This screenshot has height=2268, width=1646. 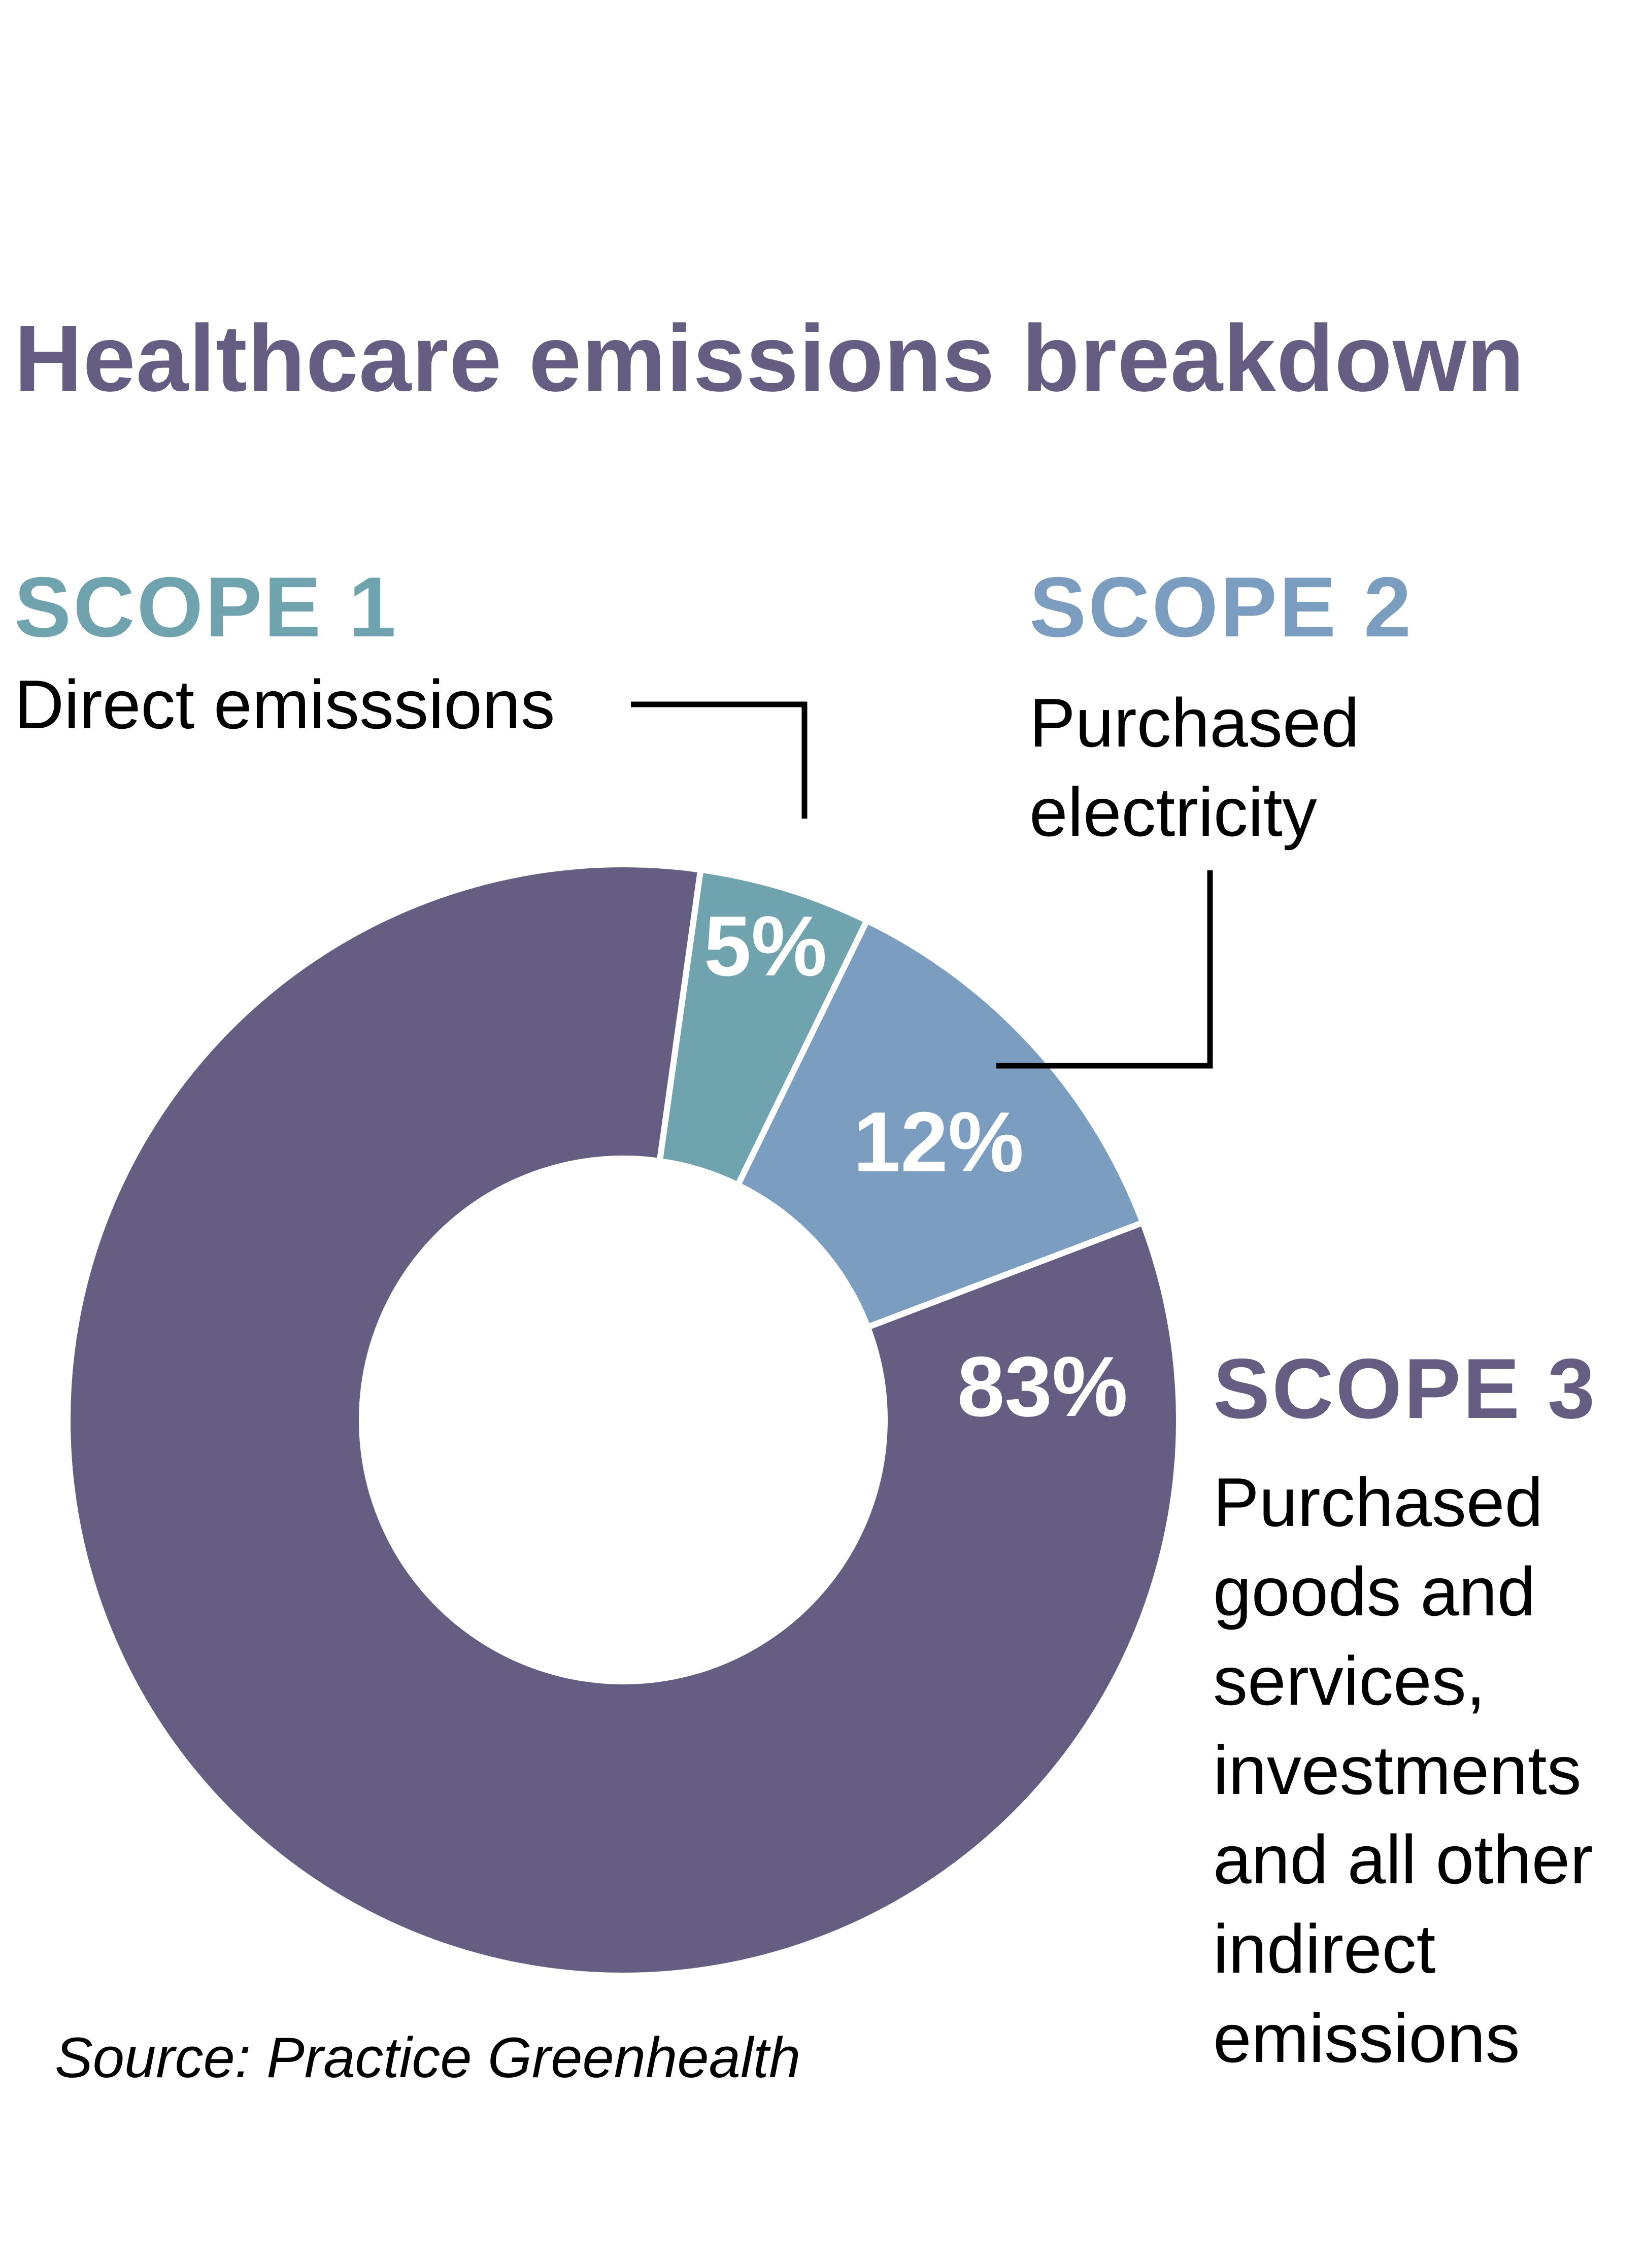 I want to click on scope-2-value-label: 12%, so click(x=938, y=1142).